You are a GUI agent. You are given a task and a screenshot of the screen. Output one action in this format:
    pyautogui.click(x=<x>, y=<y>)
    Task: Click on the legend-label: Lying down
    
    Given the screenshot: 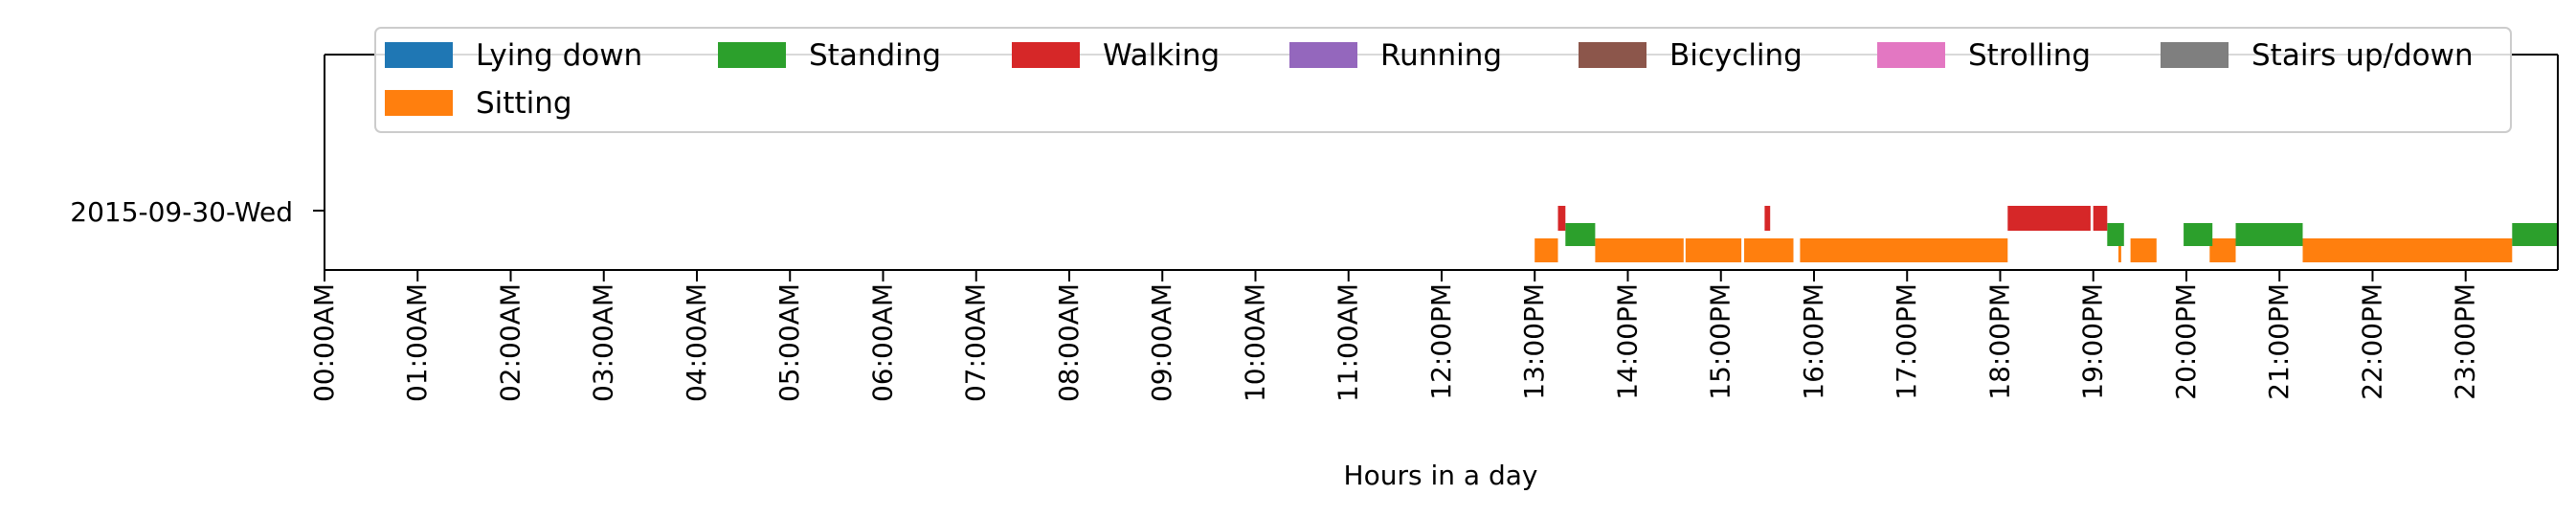 What is the action you would take?
    pyautogui.click(x=559, y=55)
    